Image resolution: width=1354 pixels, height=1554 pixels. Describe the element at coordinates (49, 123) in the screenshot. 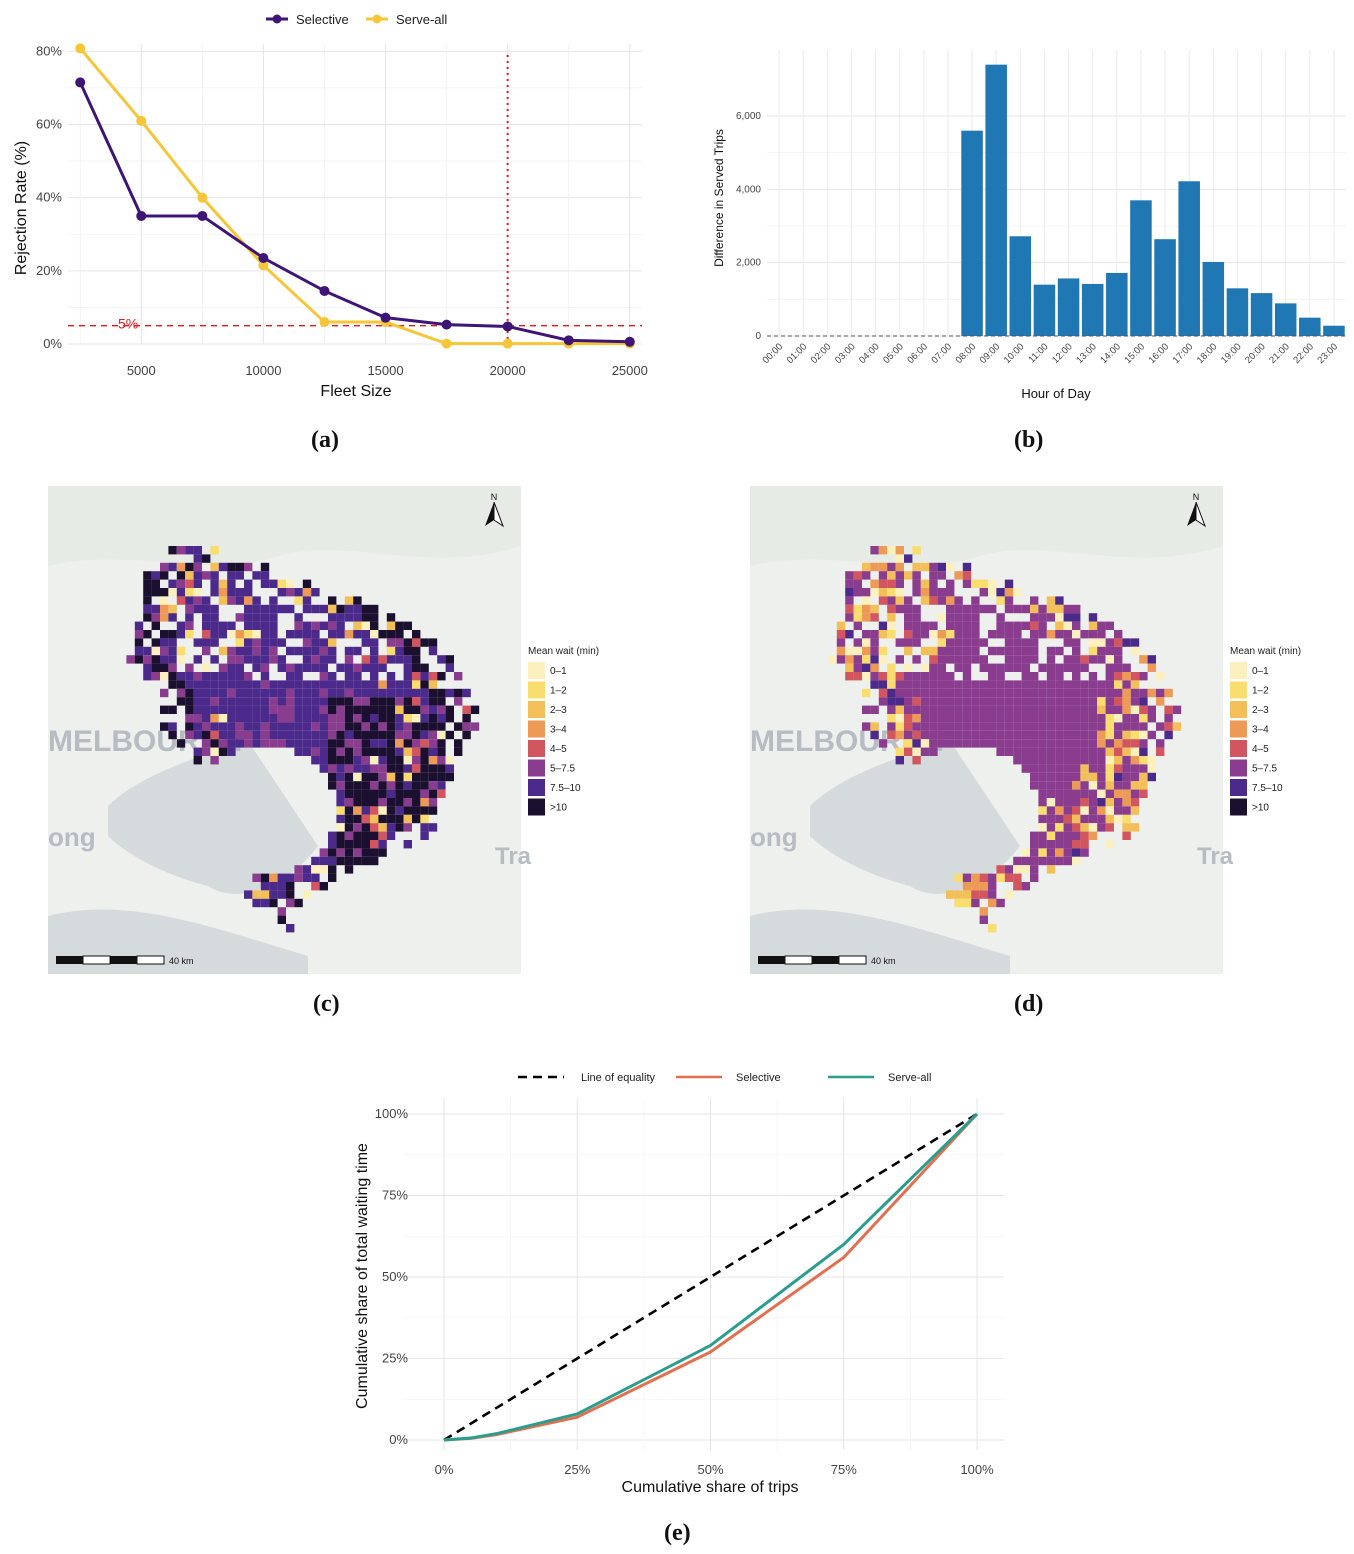

I see `y-tick-label: 60%` at that location.